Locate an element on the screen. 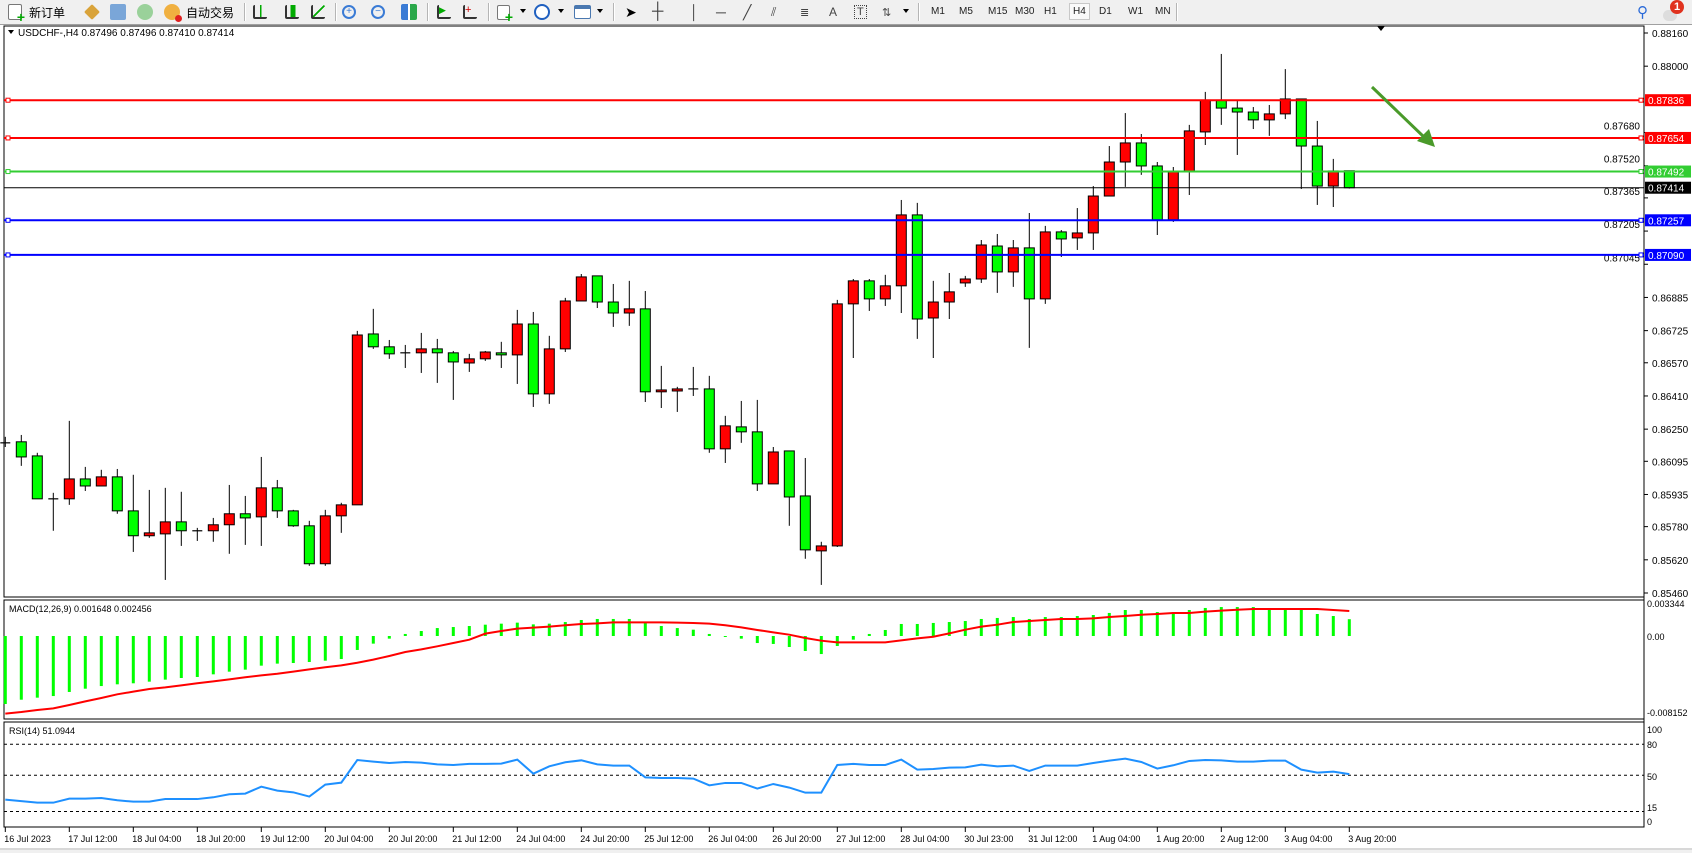 The width and height of the screenshot is (1692, 853). timeframe-m30: M30 is located at coordinates (1025, 11).